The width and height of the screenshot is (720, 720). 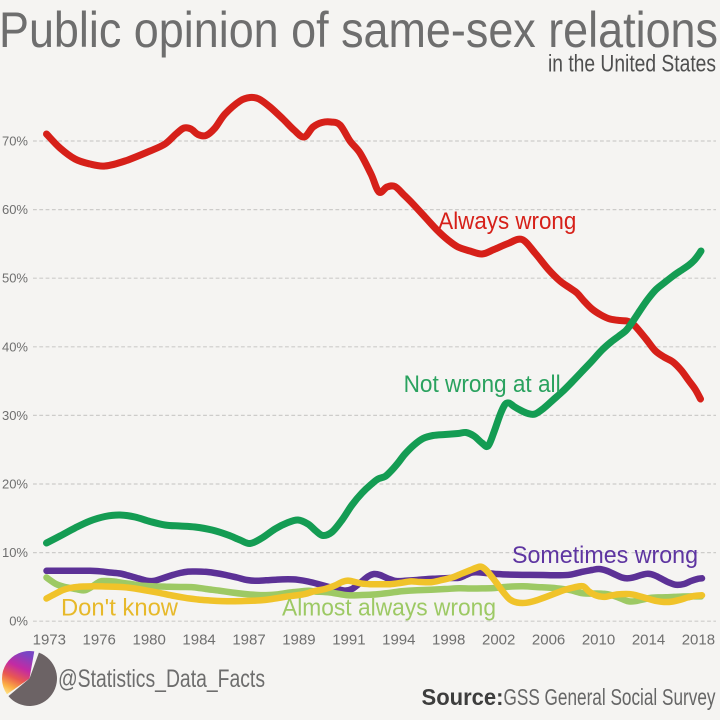 What do you see at coordinates (149, 639) in the screenshot?
I see `svg-text: 1980` at bounding box center [149, 639].